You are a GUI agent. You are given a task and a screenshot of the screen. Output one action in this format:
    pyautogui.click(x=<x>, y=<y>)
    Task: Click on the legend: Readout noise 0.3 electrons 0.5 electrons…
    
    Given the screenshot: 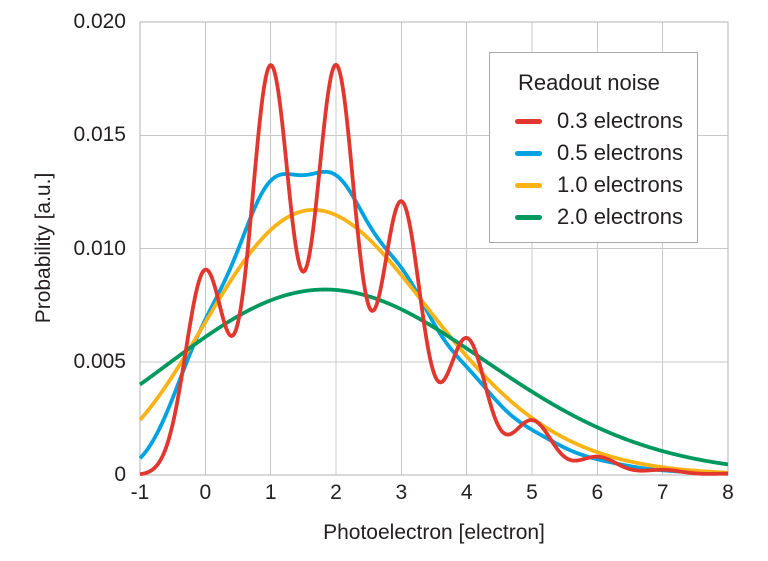 What is the action you would take?
    pyautogui.click(x=593, y=147)
    